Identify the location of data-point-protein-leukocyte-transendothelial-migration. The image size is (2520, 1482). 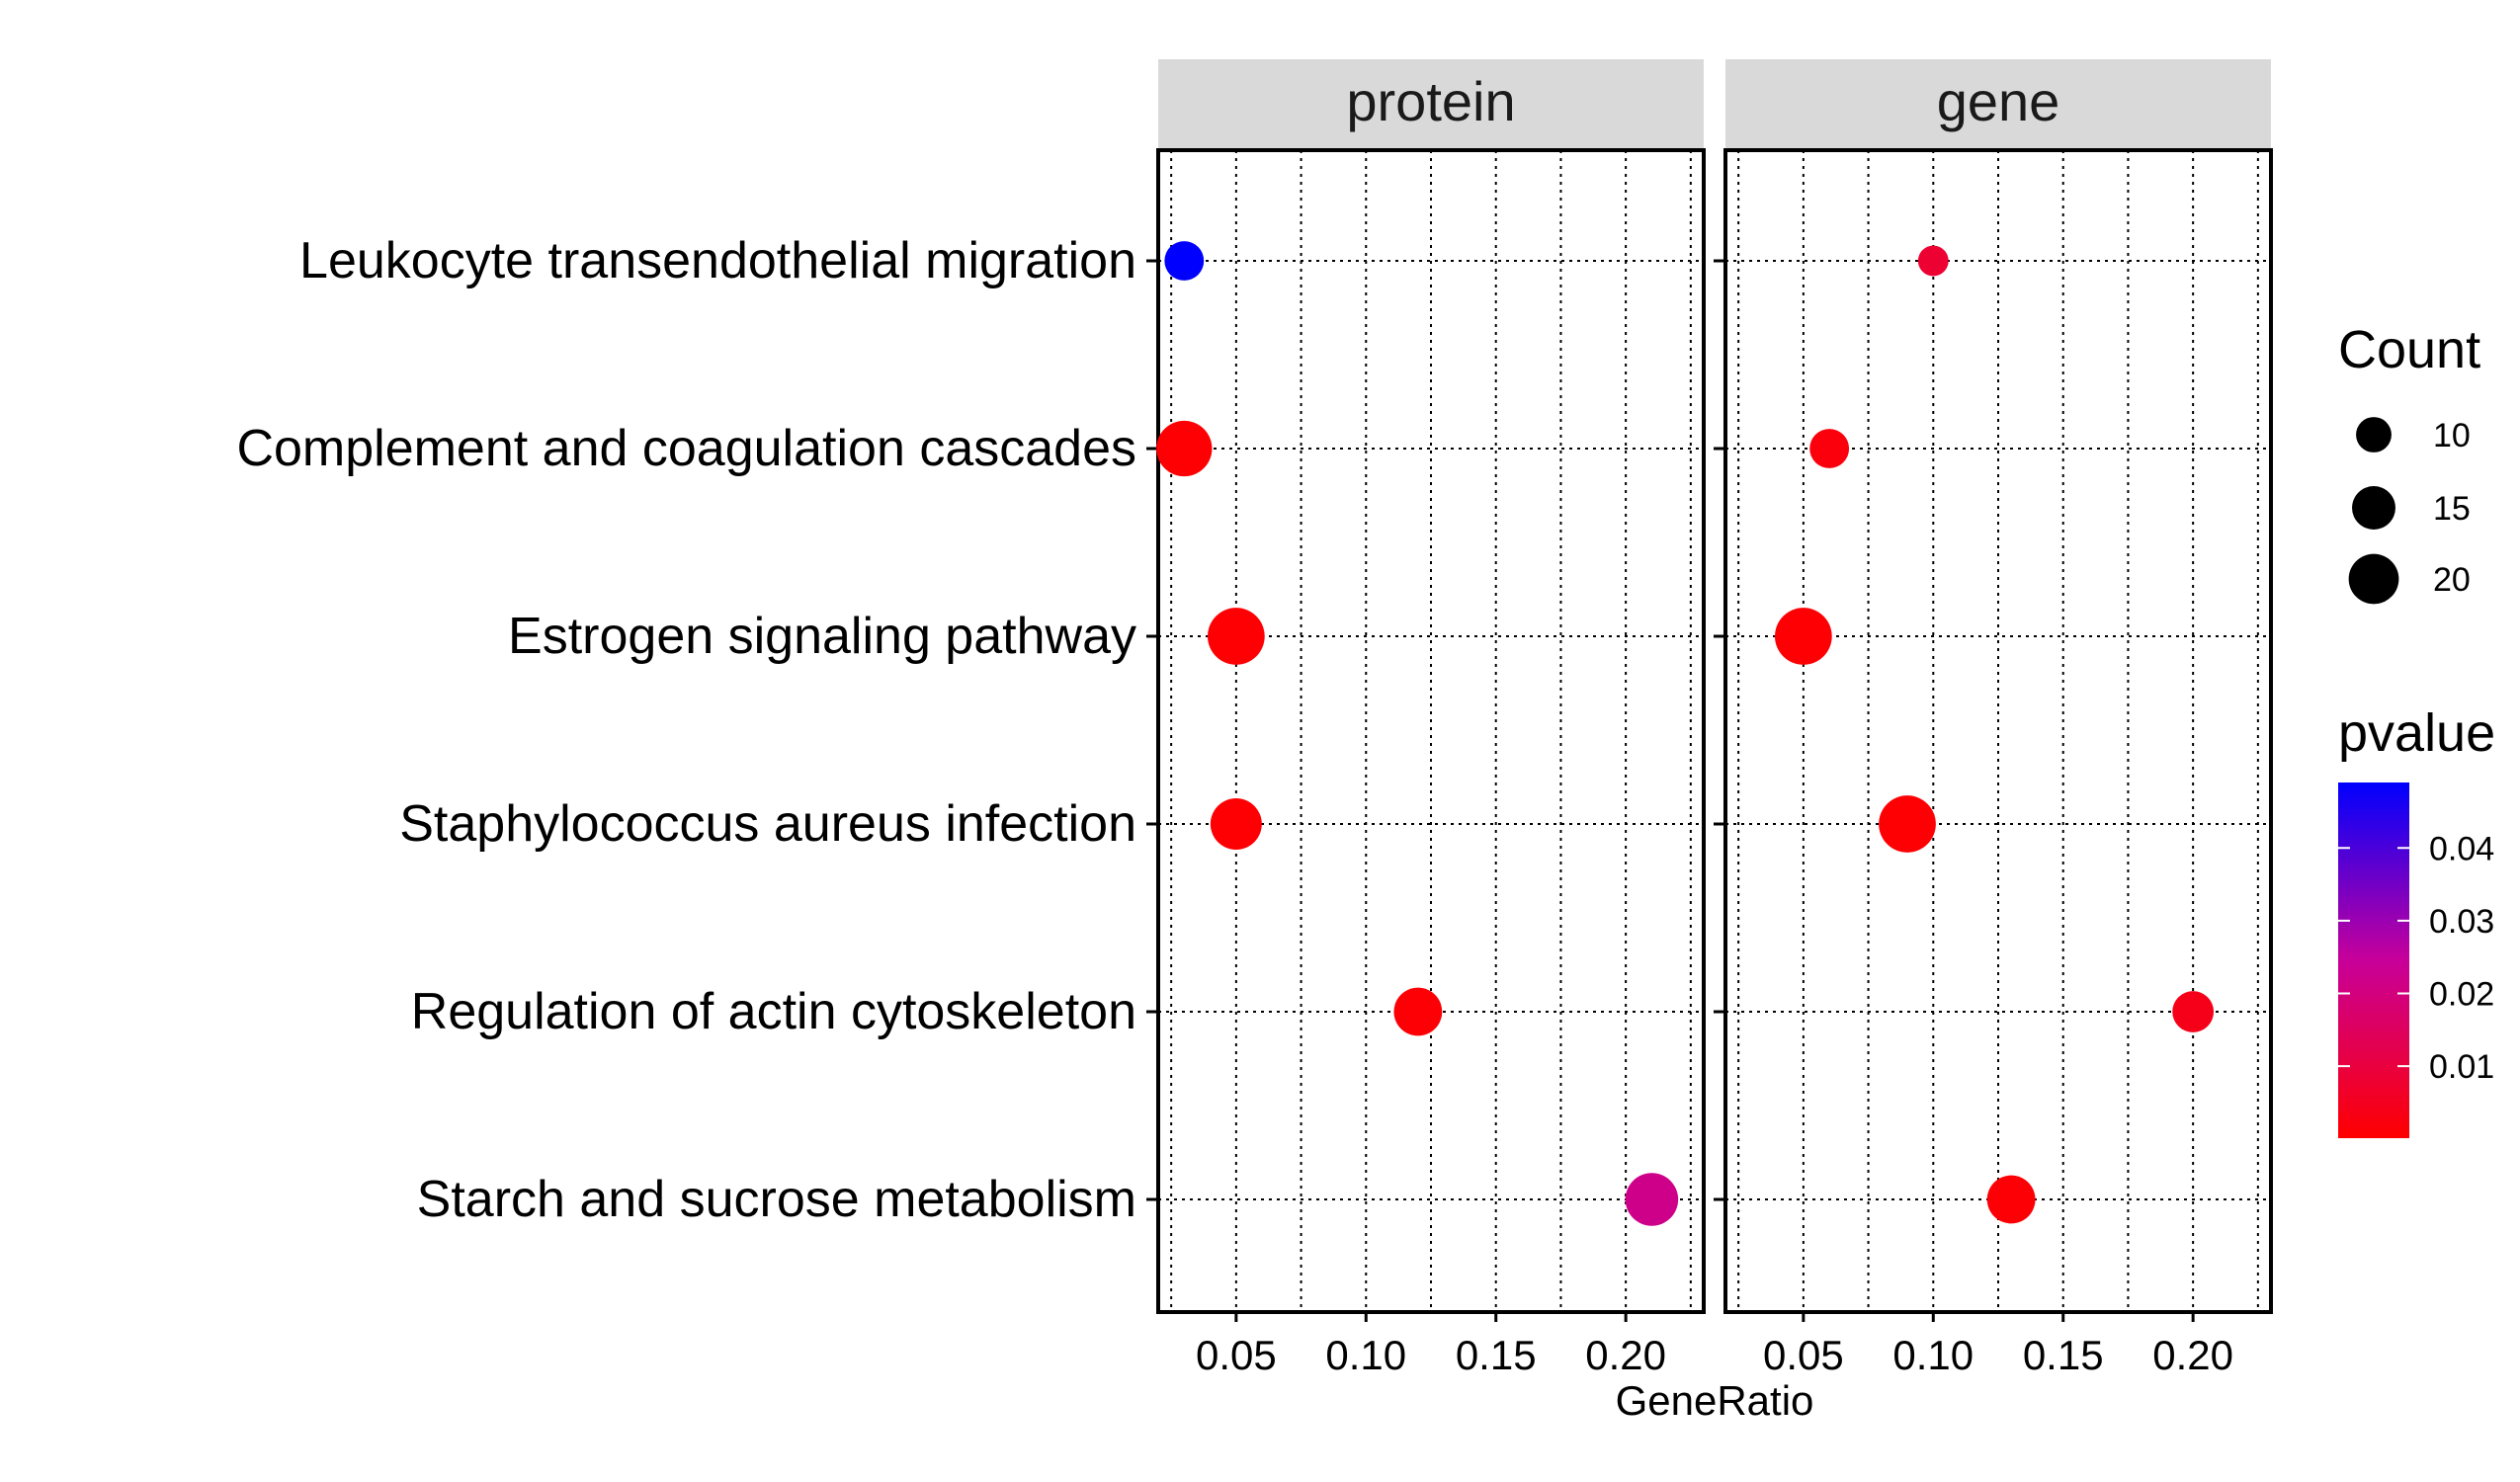
(1184, 261).